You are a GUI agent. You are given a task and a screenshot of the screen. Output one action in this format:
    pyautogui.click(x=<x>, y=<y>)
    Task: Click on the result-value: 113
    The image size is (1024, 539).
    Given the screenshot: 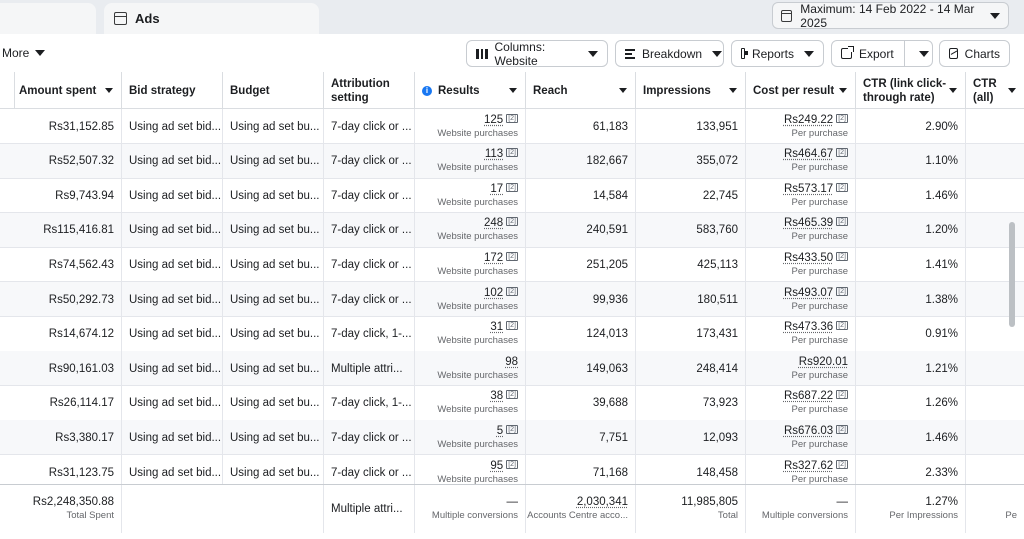 What is the action you would take?
    pyautogui.click(x=494, y=154)
    